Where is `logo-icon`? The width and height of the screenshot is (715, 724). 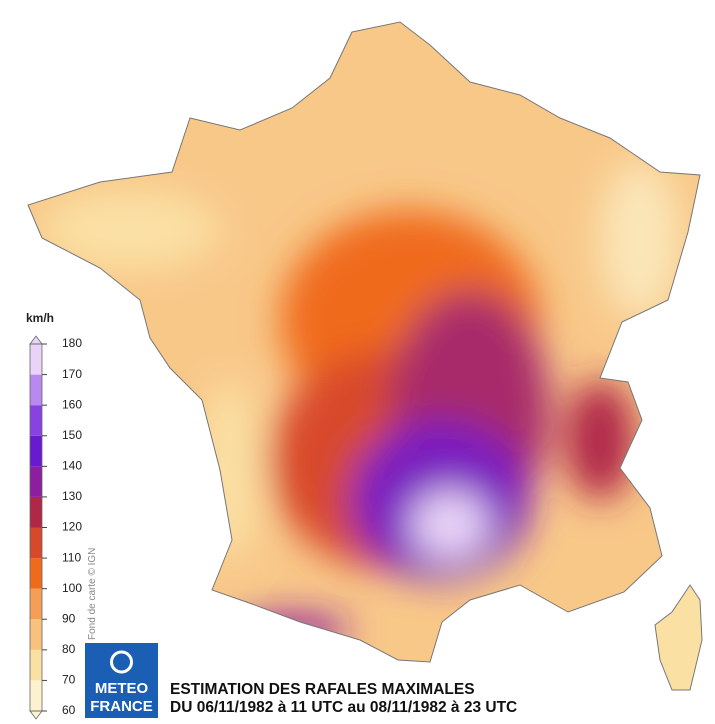 logo-icon is located at coordinates (121, 662).